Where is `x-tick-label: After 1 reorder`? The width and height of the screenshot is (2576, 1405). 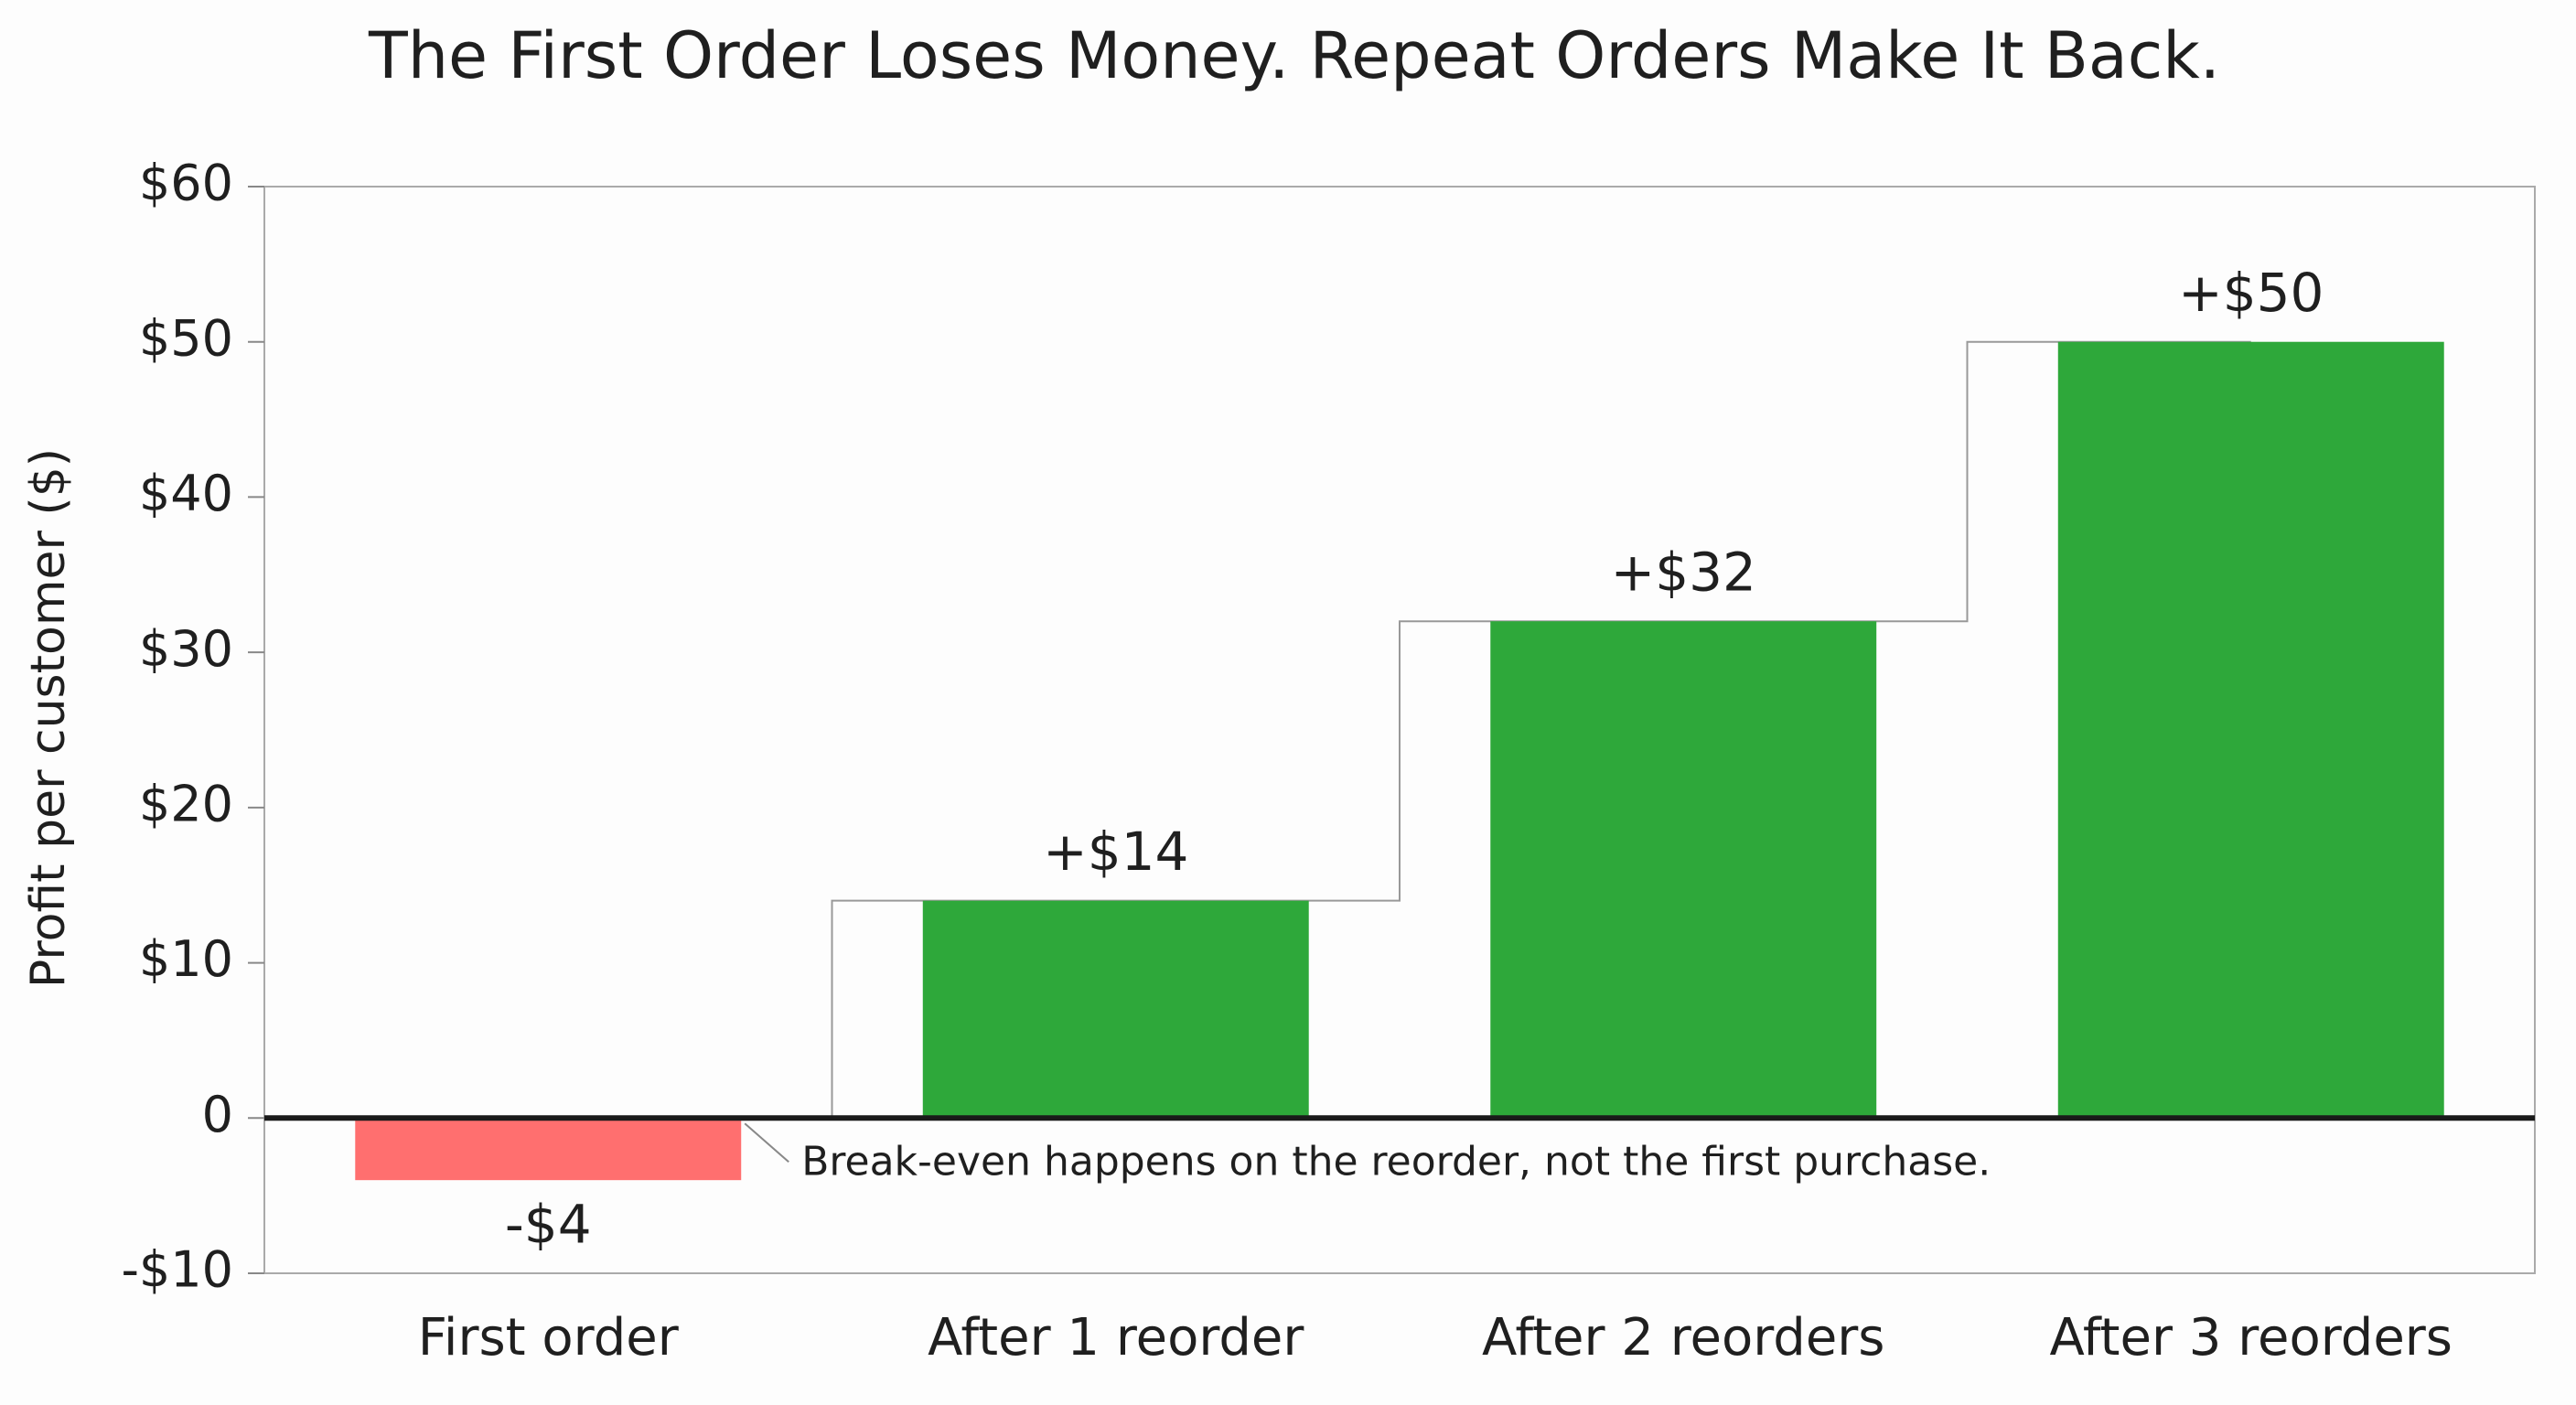 x-tick-label: After 1 reorder is located at coordinates (1116, 1337).